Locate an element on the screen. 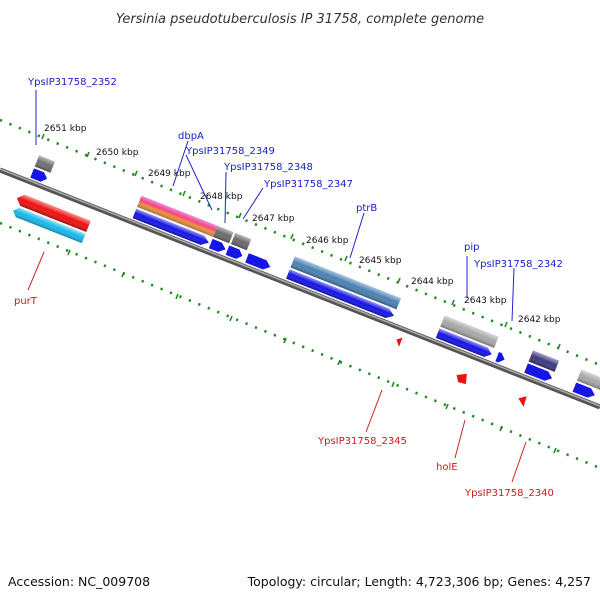 The height and width of the screenshot is (600, 600). tick-label: 2648 kbp is located at coordinates (221, 197).